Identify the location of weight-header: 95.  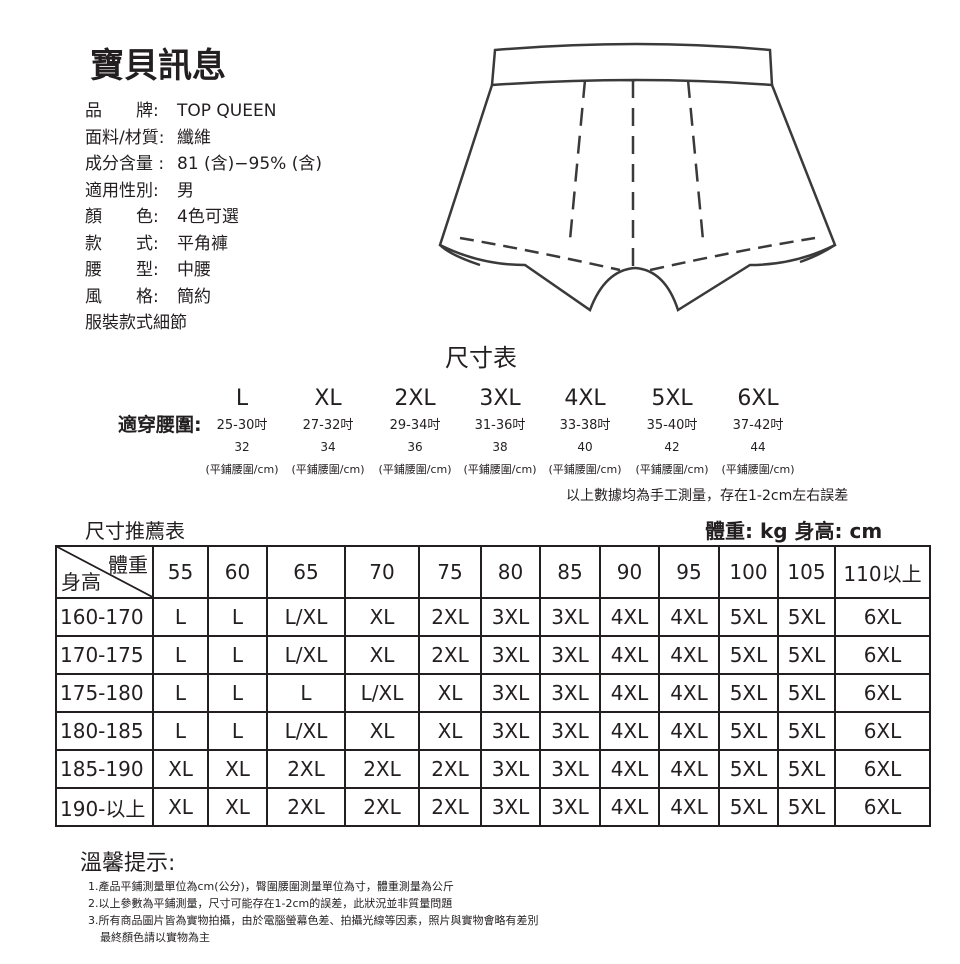
(689, 572).